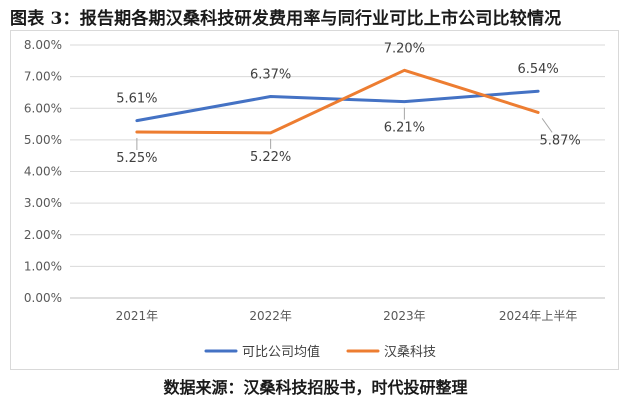  I want to click on data-label: 5.22%, so click(270, 157).